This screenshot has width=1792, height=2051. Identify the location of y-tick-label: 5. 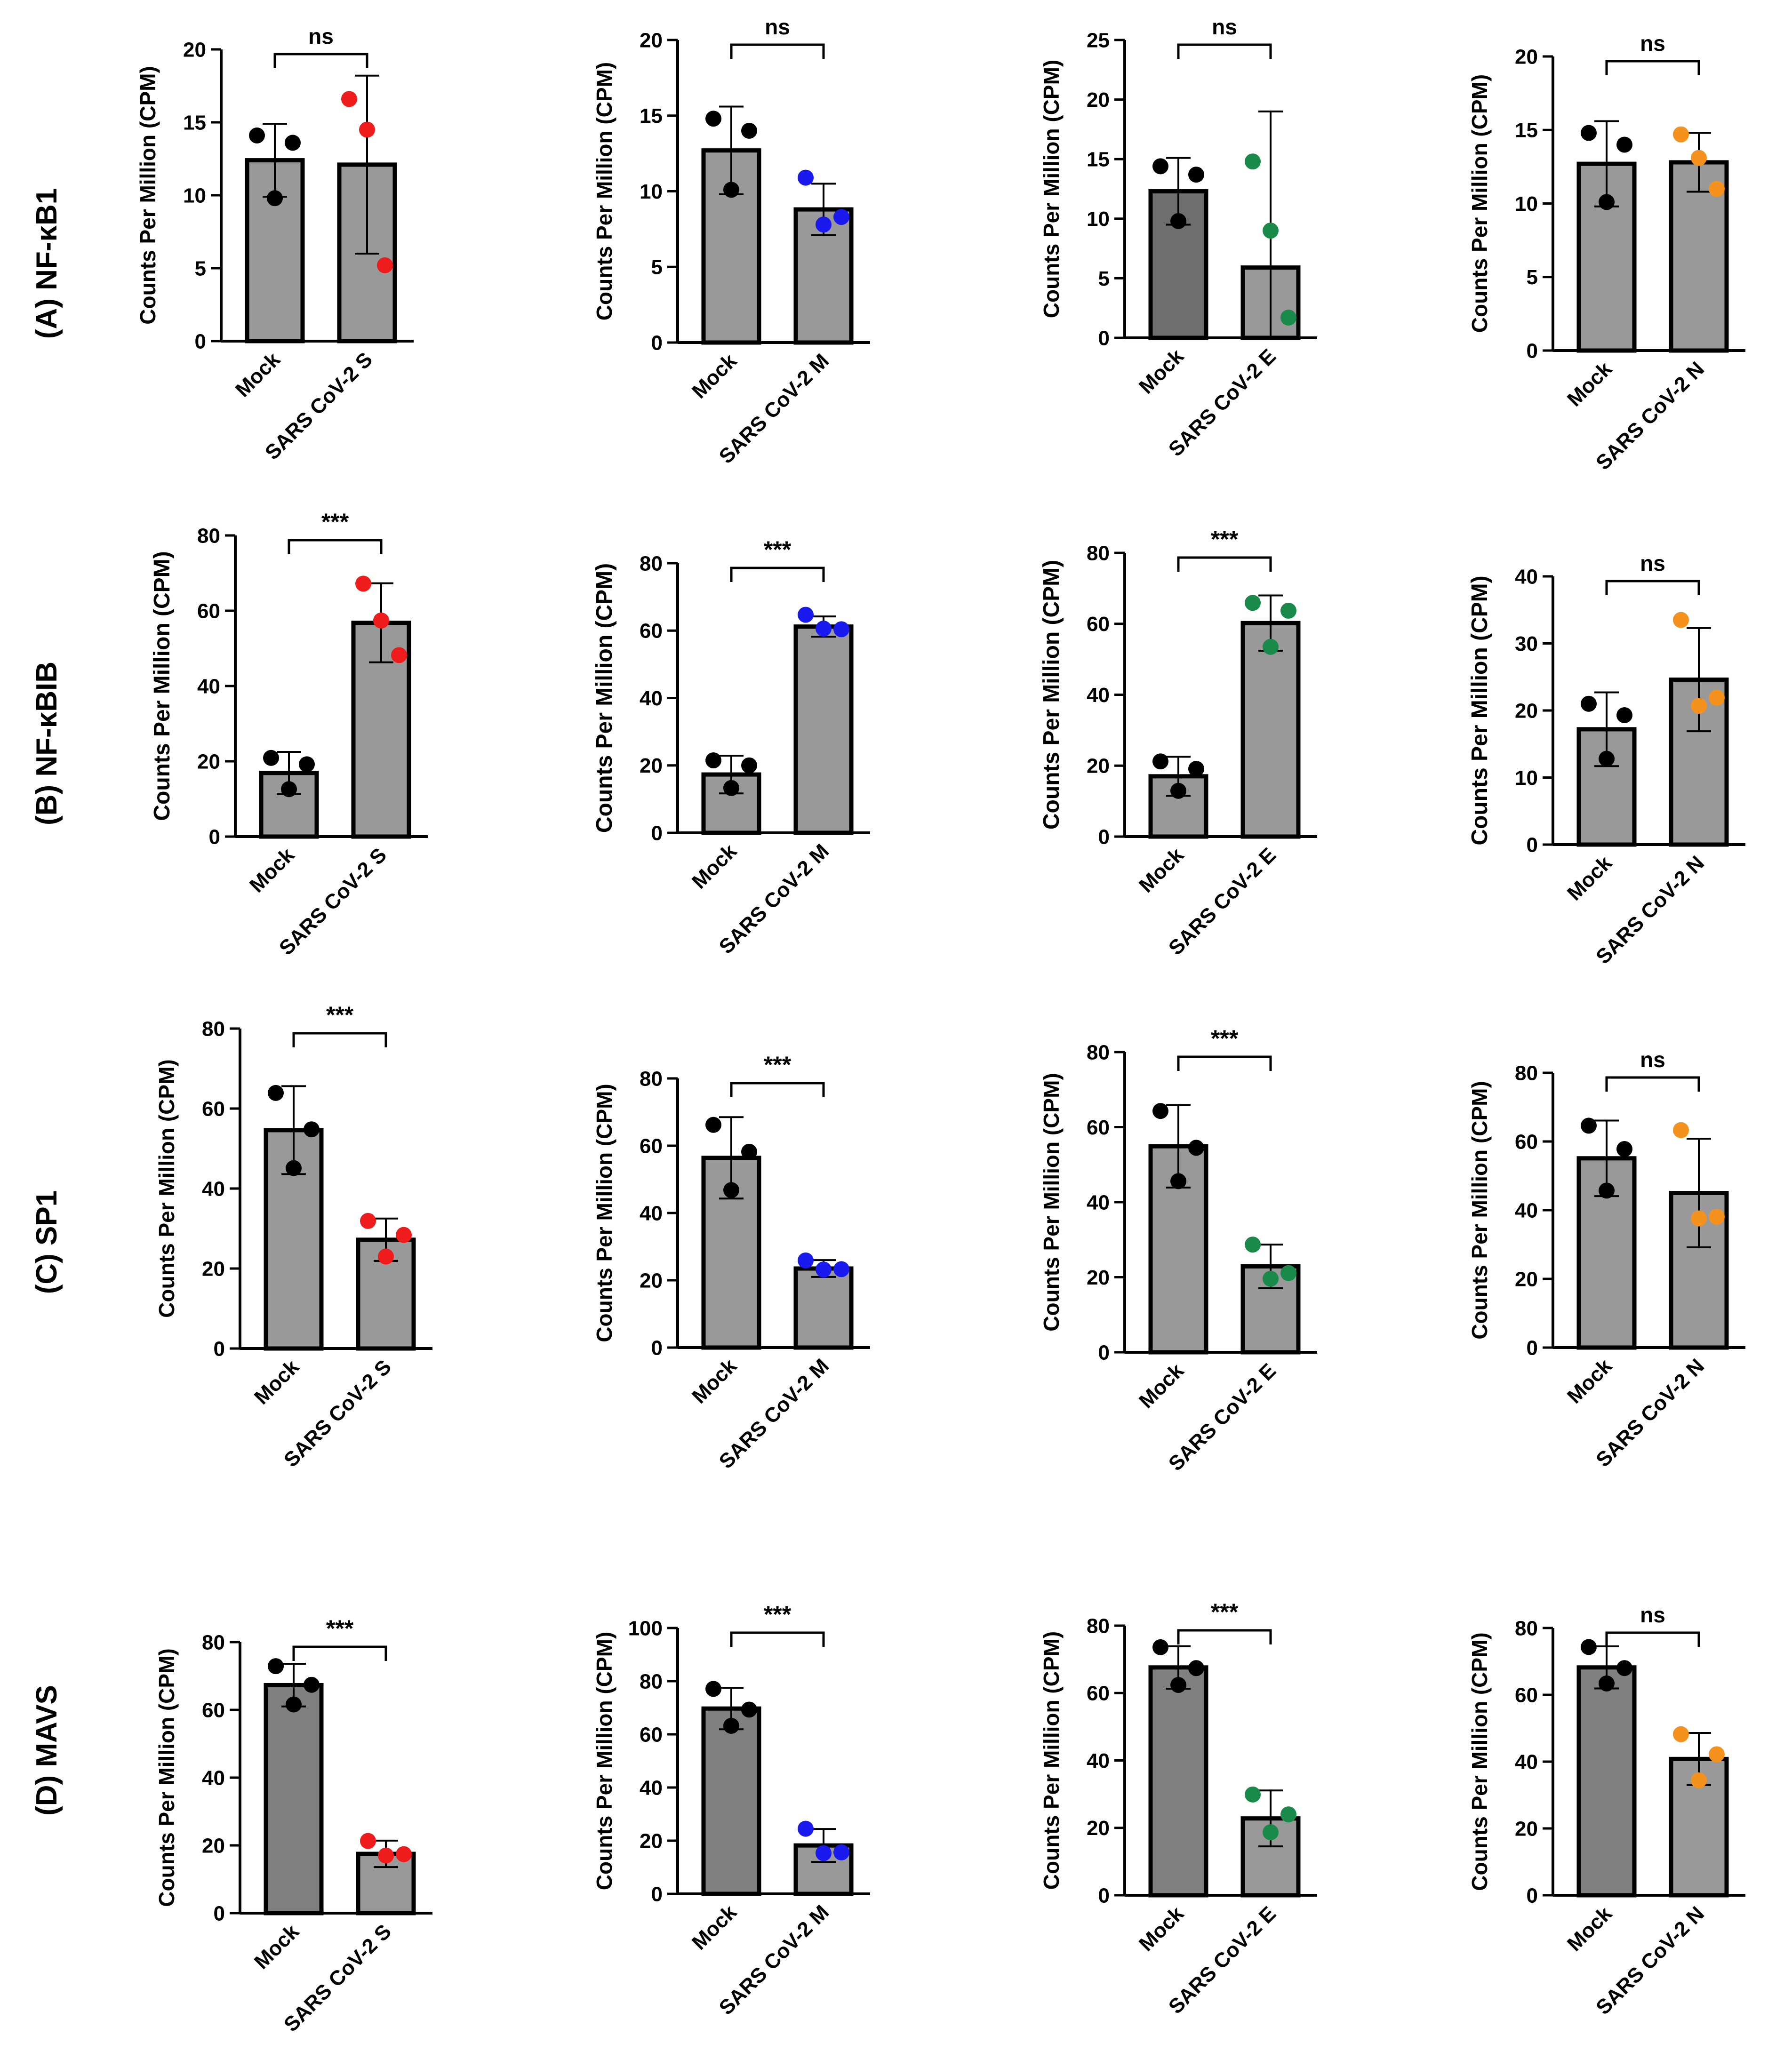
(1104, 278).